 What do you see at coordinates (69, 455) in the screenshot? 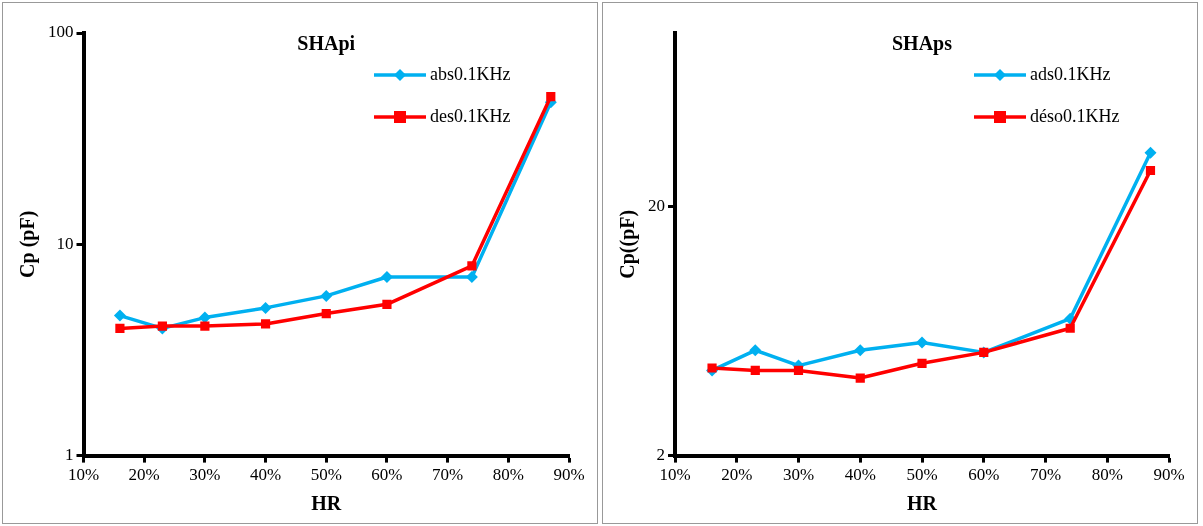
I see `y-tick-label: 1` at bounding box center [69, 455].